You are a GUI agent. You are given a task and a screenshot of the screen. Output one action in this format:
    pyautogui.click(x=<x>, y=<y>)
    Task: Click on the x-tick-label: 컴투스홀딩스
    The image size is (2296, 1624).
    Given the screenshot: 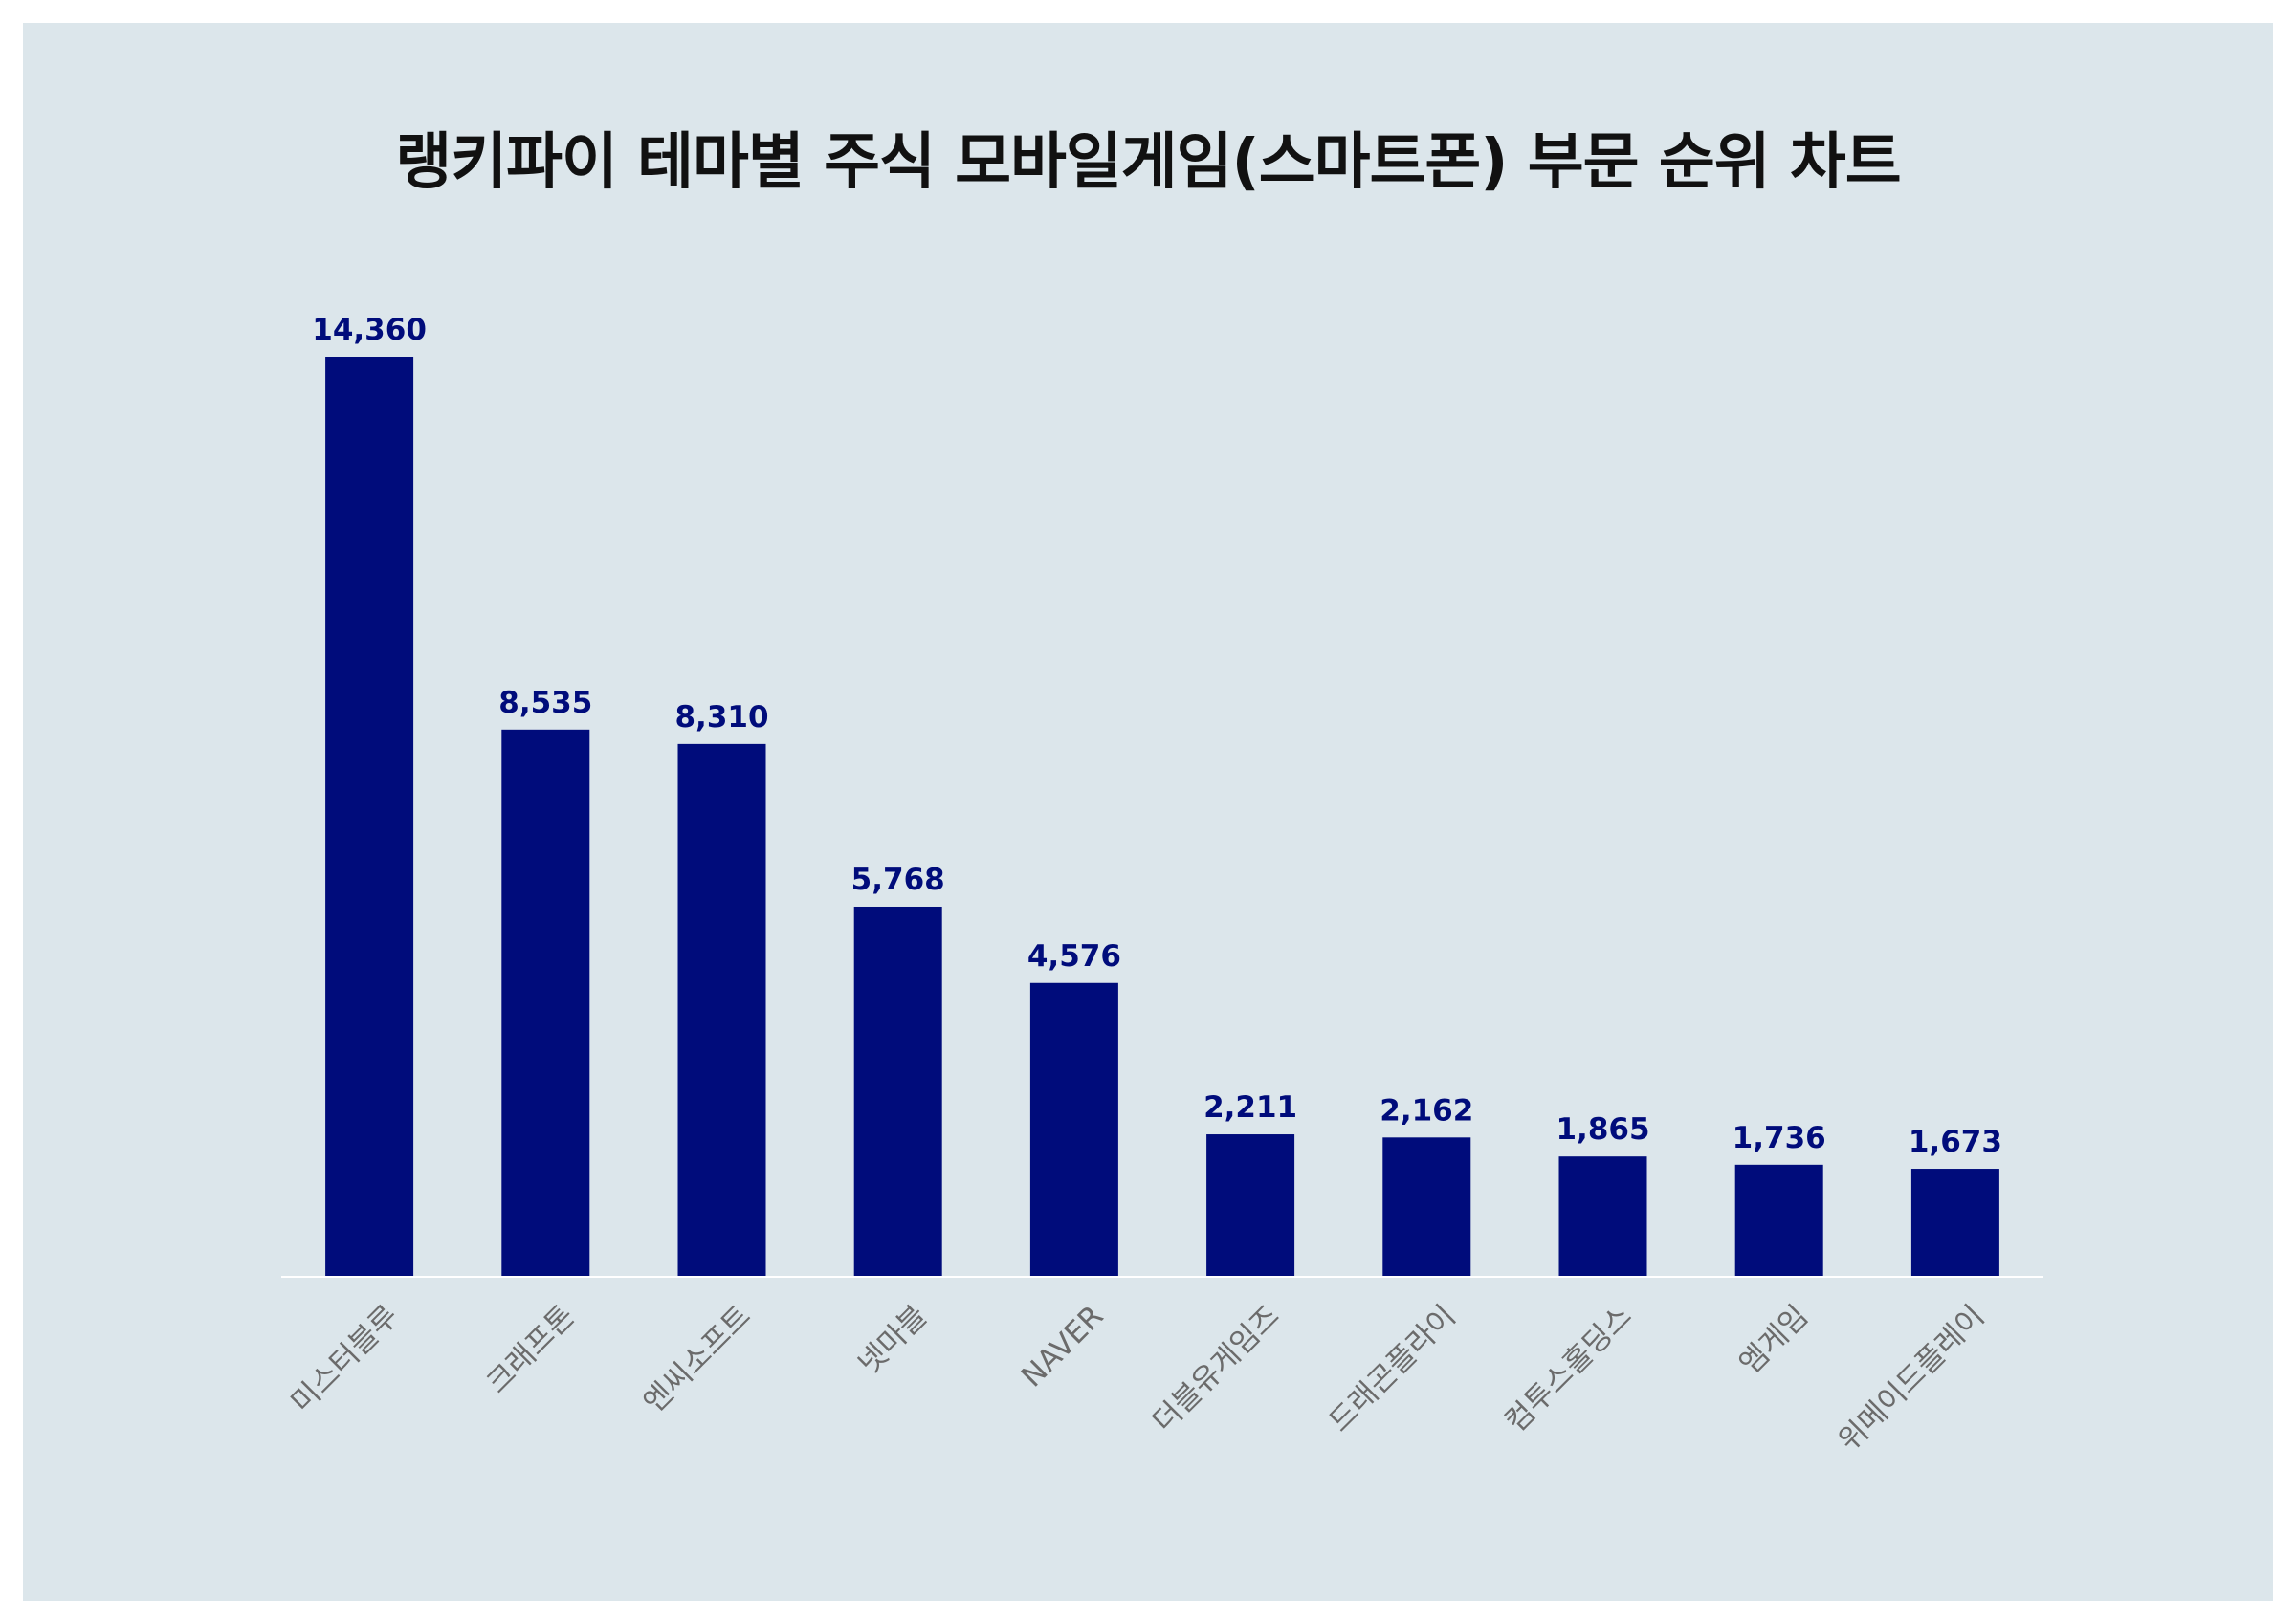 What is the action you would take?
    pyautogui.click(x=1569, y=1369)
    